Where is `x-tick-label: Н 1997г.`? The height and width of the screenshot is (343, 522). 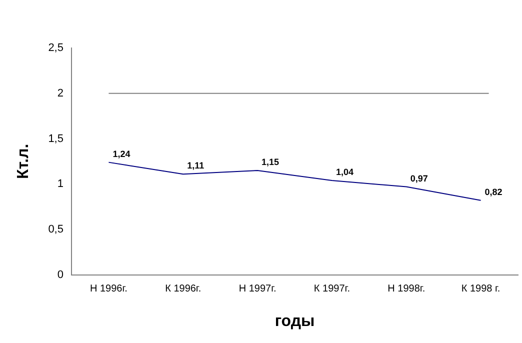 x-tick-label: Н 1997г. is located at coordinates (257, 289).